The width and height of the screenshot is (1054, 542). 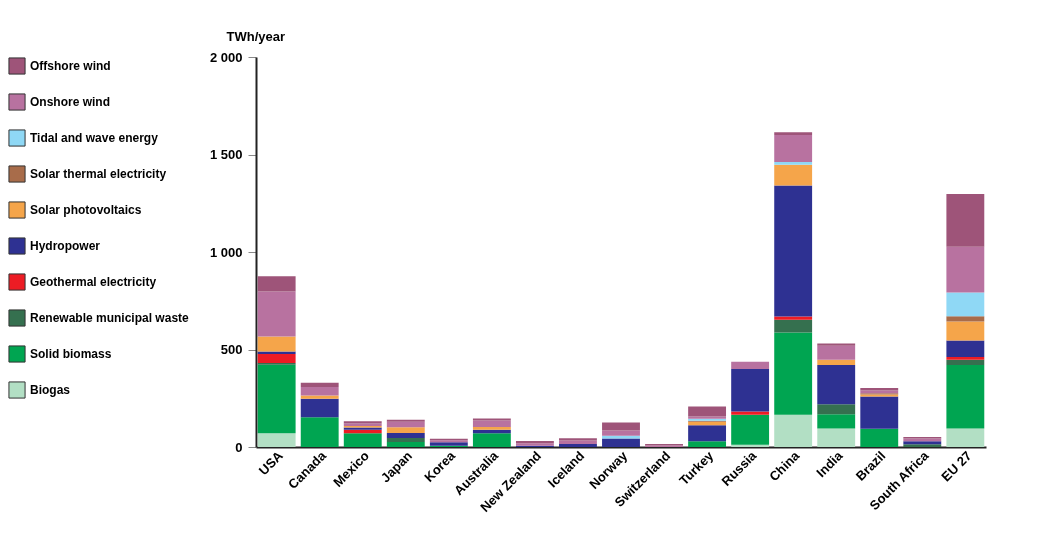 What do you see at coordinates (71, 354) in the screenshot?
I see `legend-label: Solid biomass` at bounding box center [71, 354].